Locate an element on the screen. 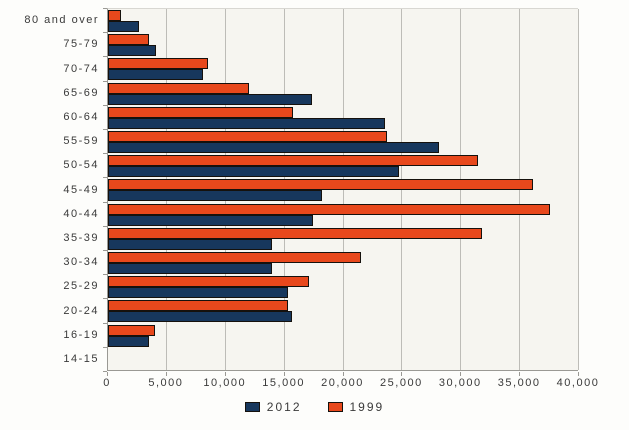  y-axis-label-25-29: 25-29 is located at coordinates (81, 286).